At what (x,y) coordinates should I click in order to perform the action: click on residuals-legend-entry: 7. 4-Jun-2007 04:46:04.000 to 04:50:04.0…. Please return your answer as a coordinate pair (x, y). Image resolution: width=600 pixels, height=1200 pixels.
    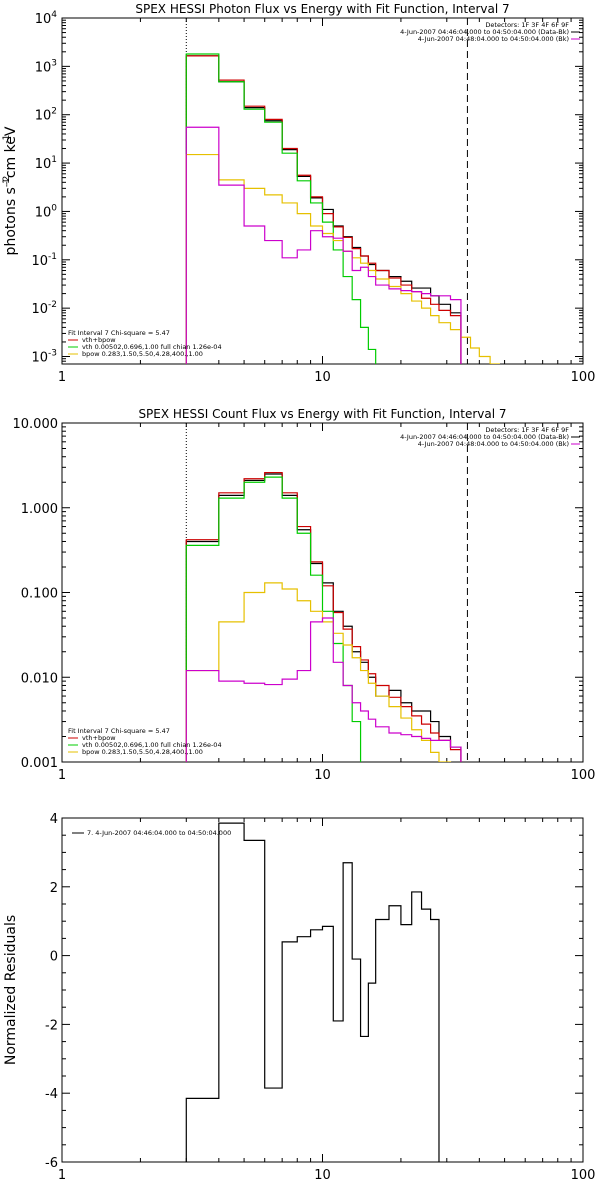
    Looking at the image, I should click on (159, 833).